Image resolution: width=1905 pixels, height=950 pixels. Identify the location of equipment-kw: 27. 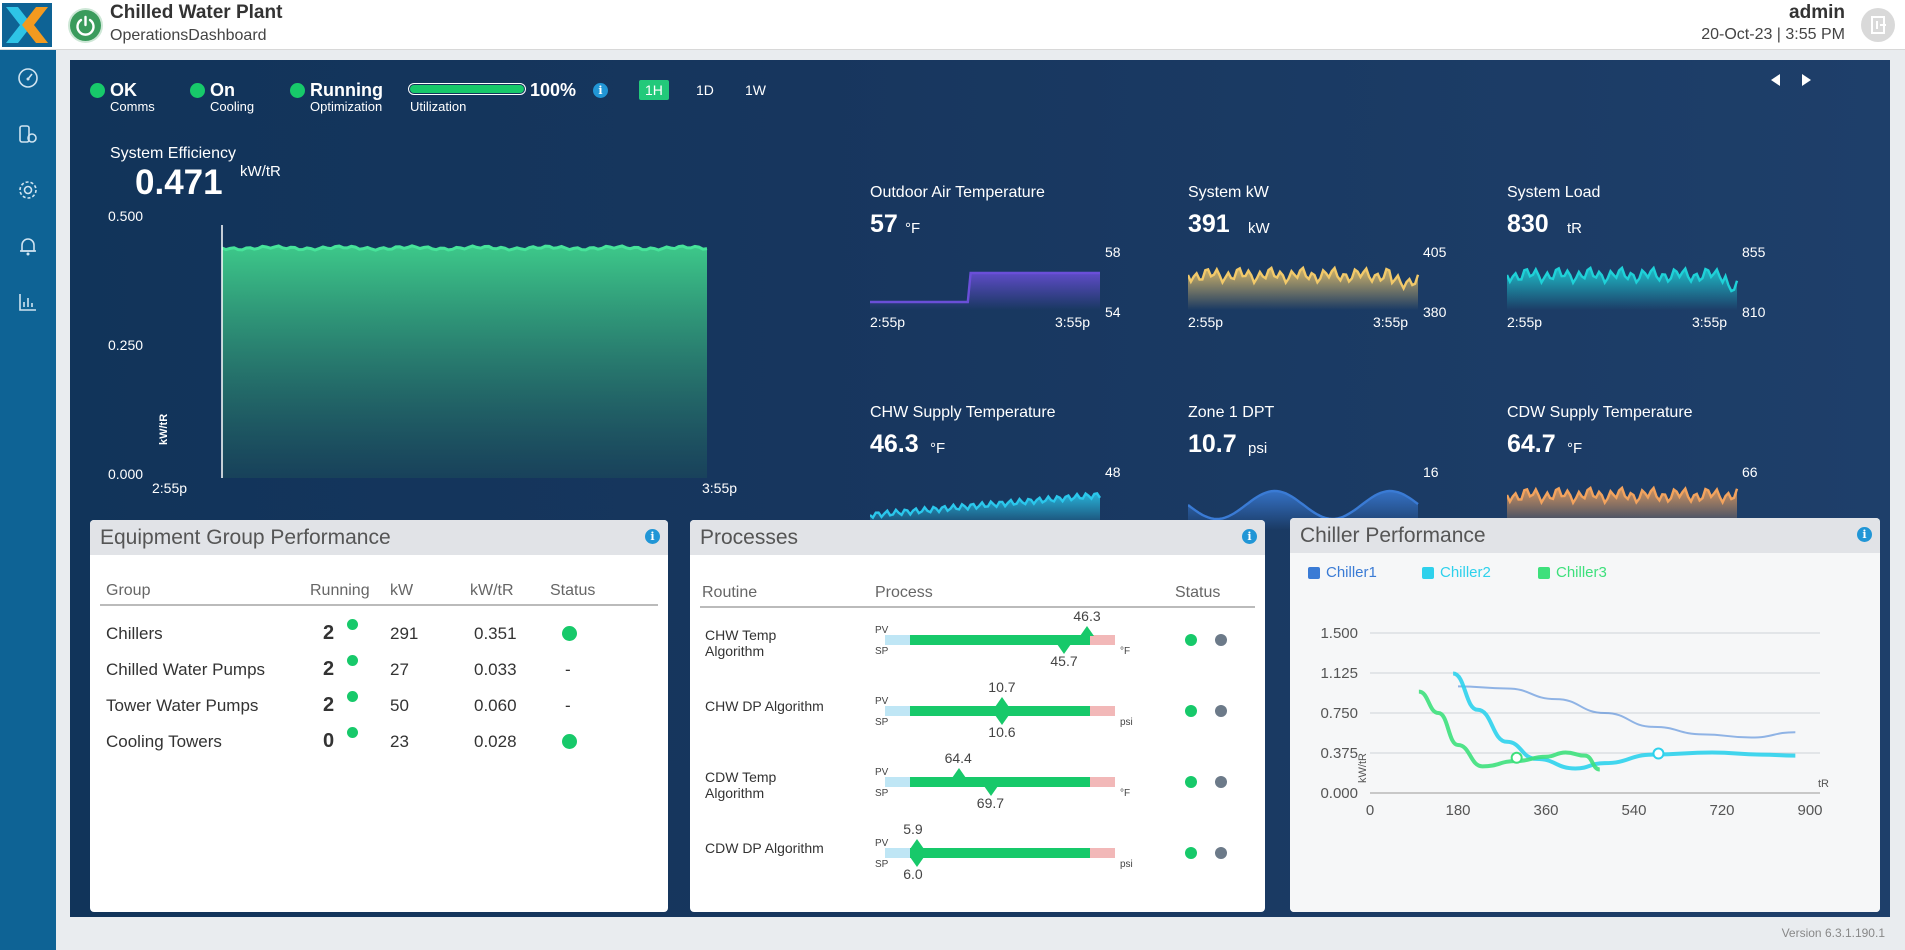
(399, 669).